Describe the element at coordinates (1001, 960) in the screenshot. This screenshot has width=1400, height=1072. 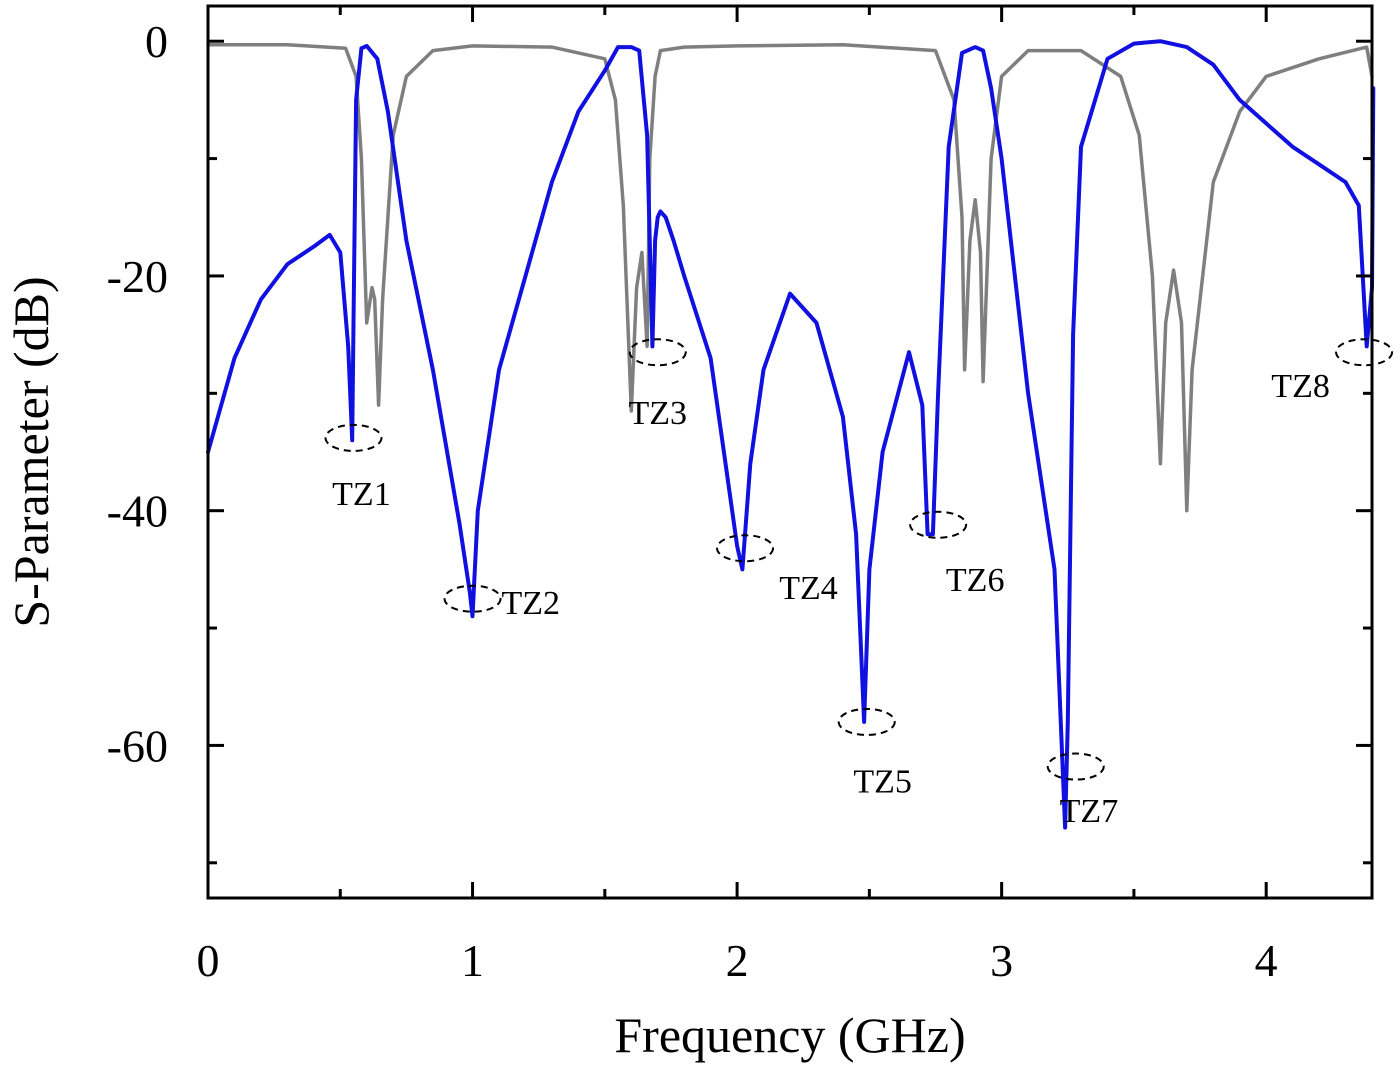
I see `x-tick-label: 3` at that location.